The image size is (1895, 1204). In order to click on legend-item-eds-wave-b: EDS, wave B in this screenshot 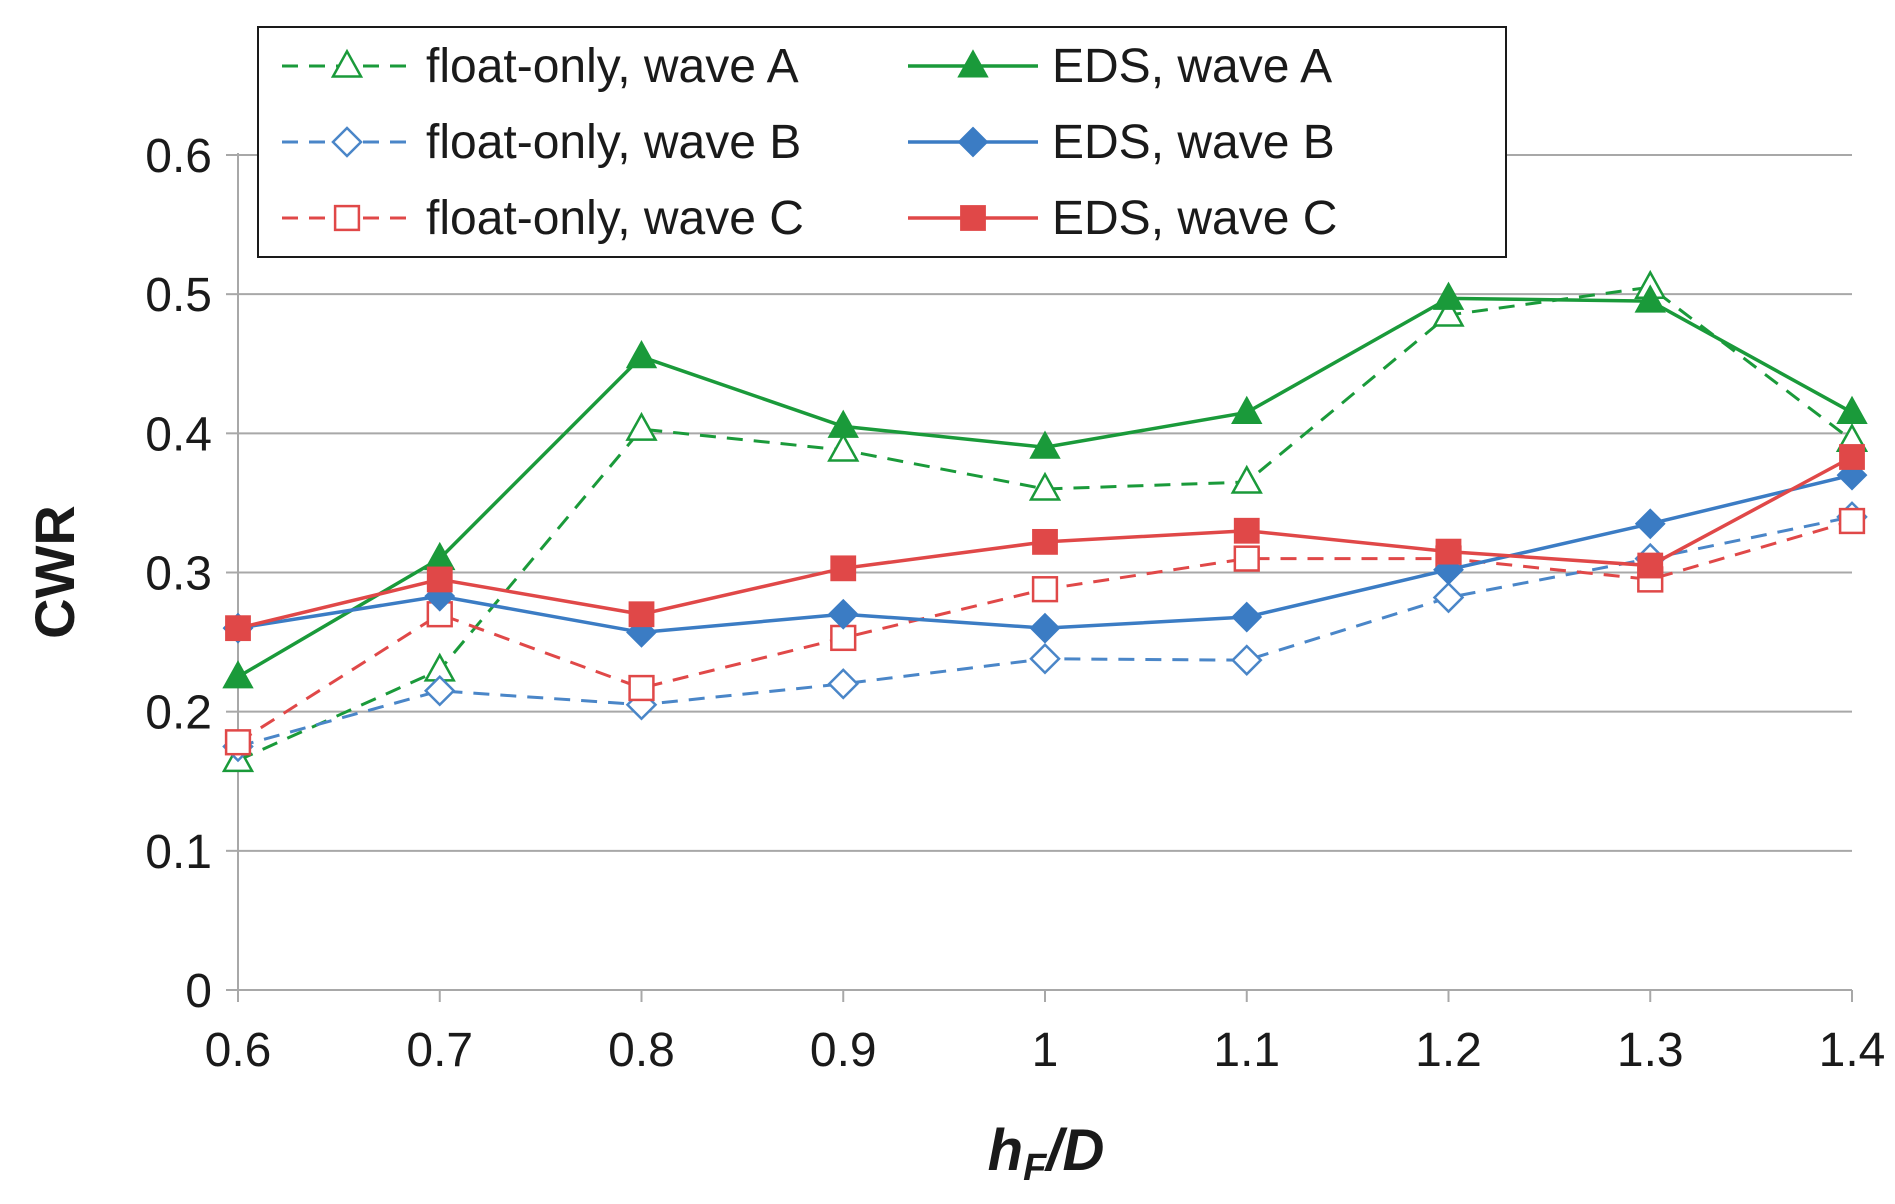, I will do `click(1121, 142)`.